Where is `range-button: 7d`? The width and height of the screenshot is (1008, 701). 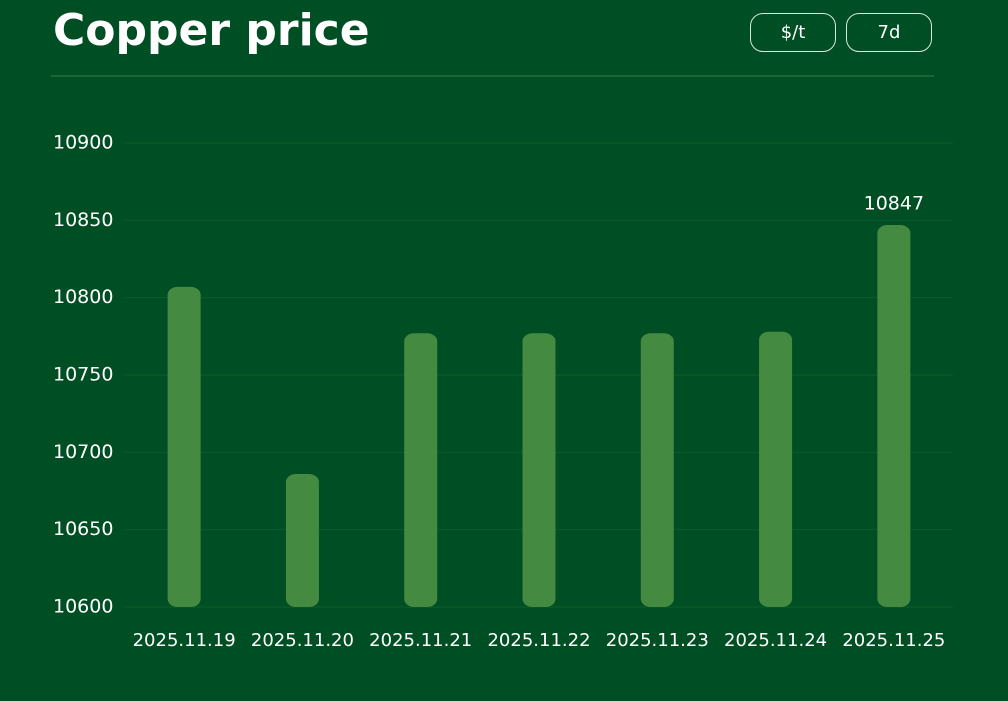 range-button: 7d is located at coordinates (889, 32).